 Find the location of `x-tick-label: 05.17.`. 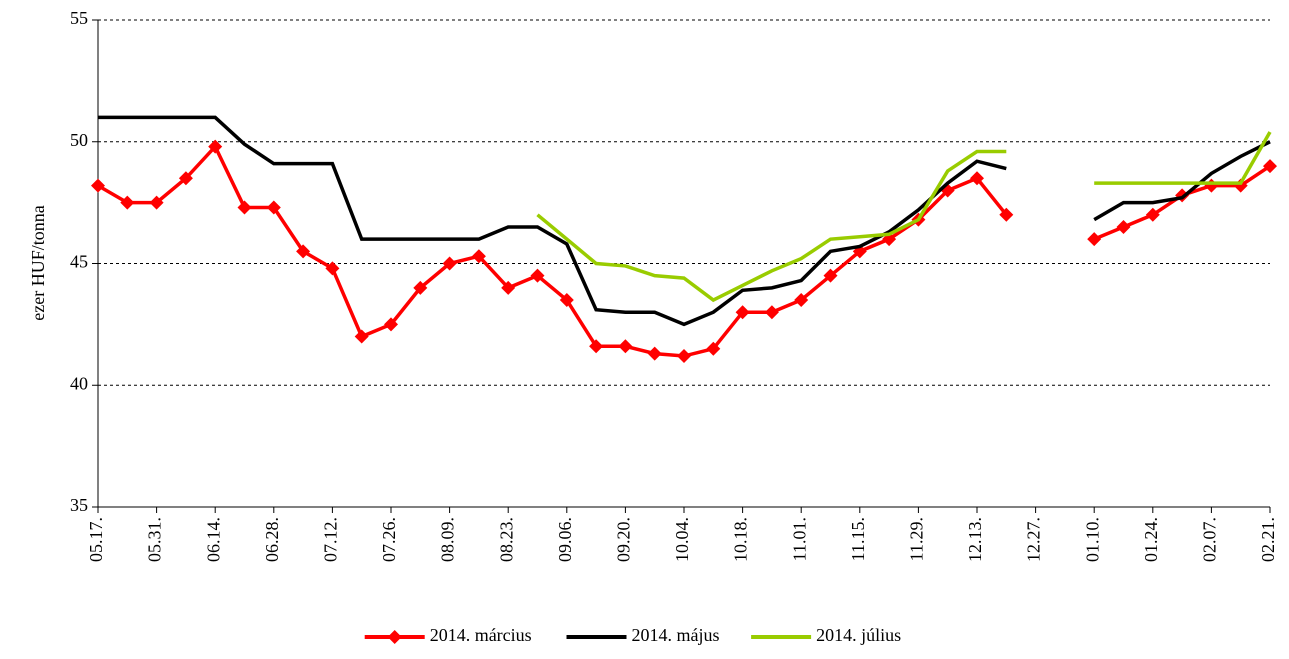

x-tick-label: 05.17. is located at coordinates (96, 539).